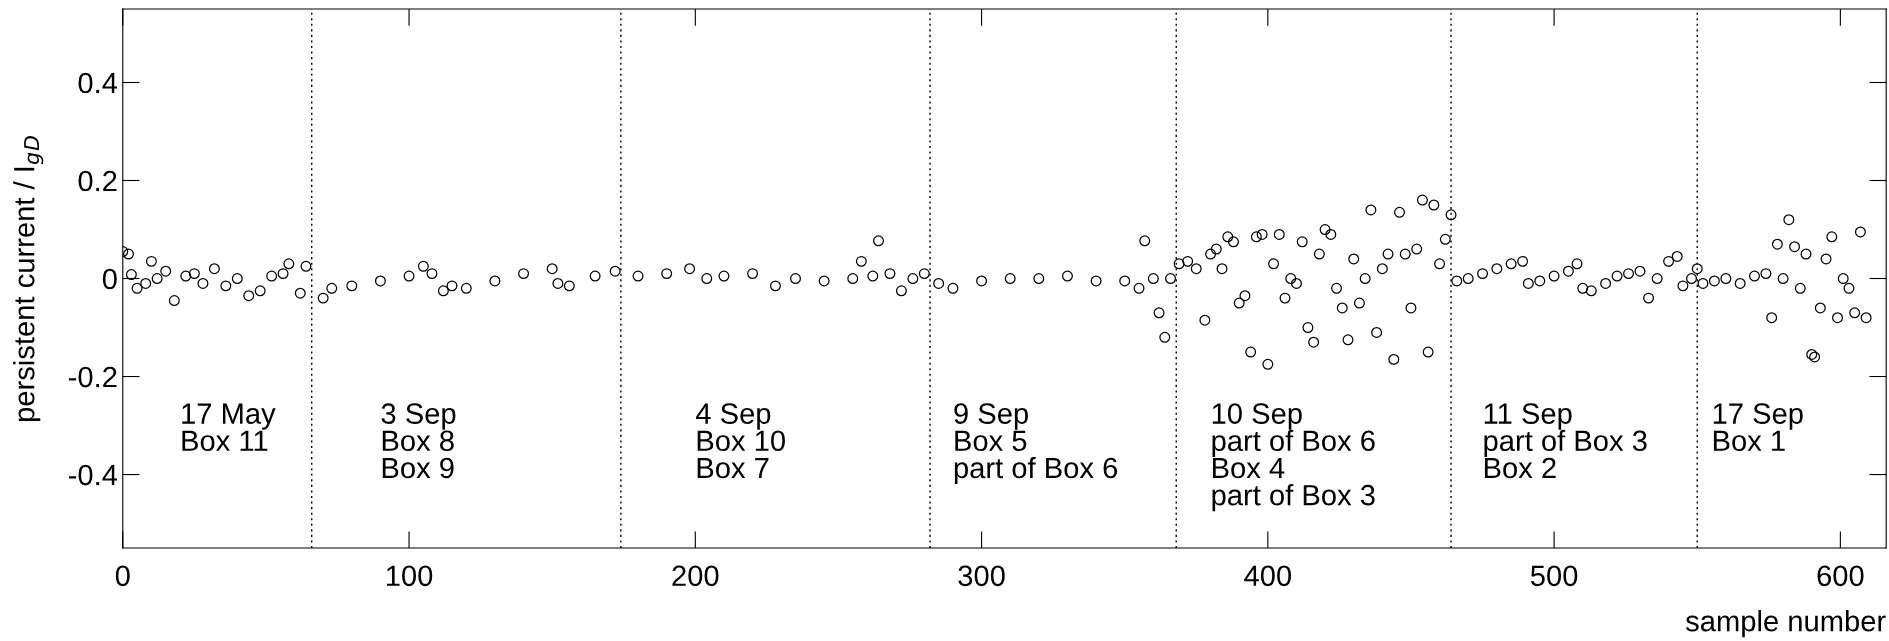  I want to click on x-tick-label: 300, so click(981, 576).